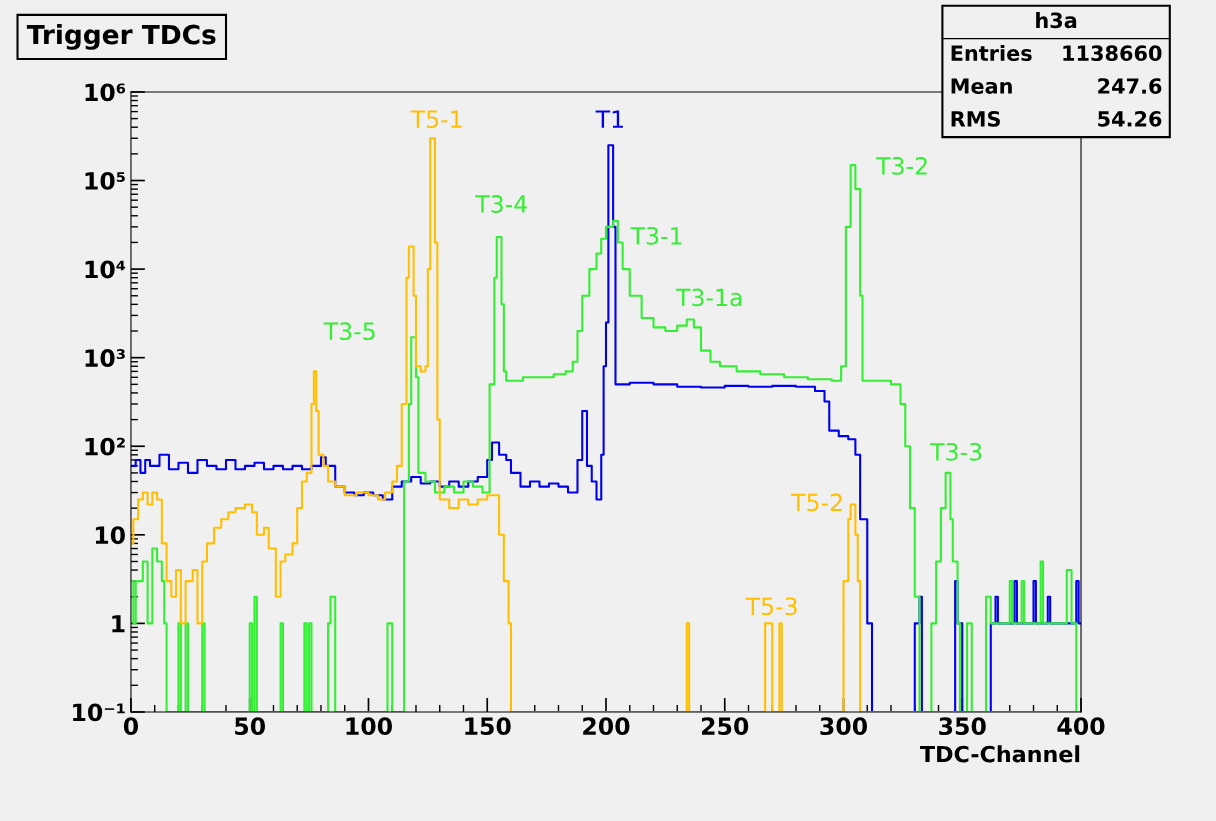 This screenshot has height=821, width=1216. Describe the element at coordinates (844, 726) in the screenshot. I see `x-tick-label: 300` at that location.